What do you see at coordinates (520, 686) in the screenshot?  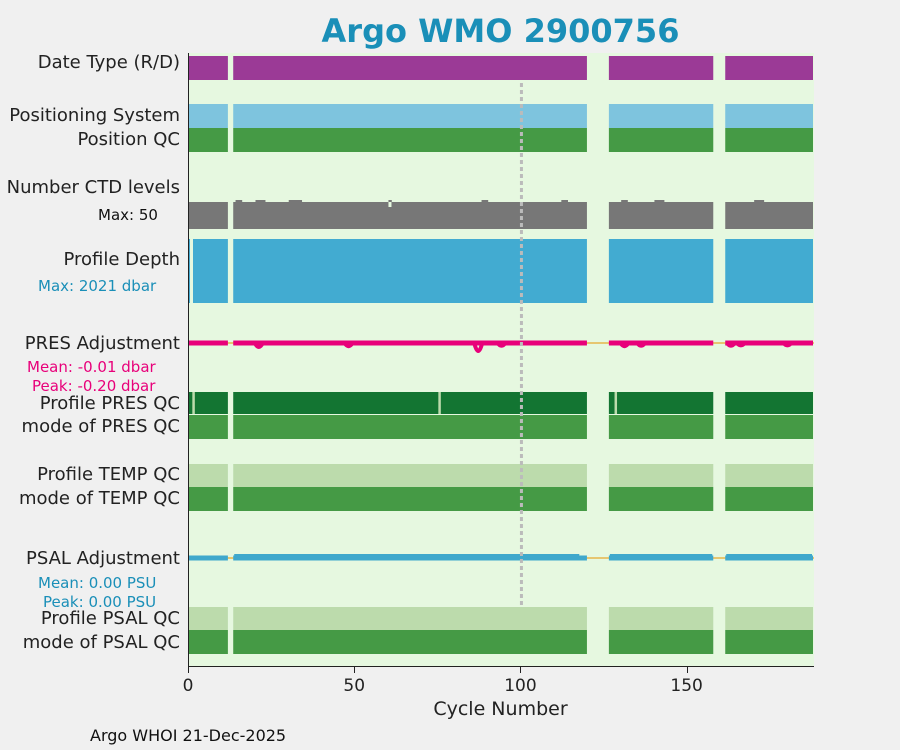 I see `x-tick-label: 100` at bounding box center [520, 686].